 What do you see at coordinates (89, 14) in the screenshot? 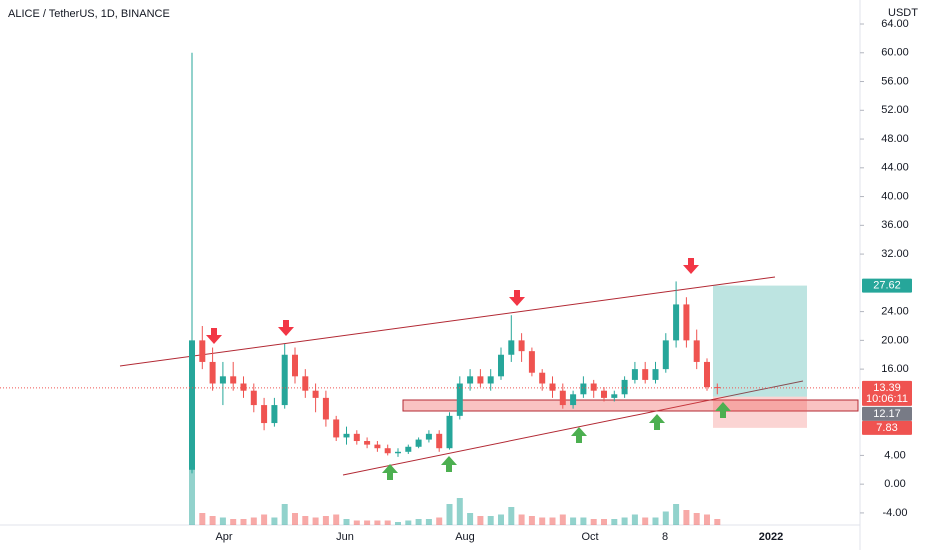
I see `chart-title: ALICE / TetherUS, 1D, BINANCE` at bounding box center [89, 14].